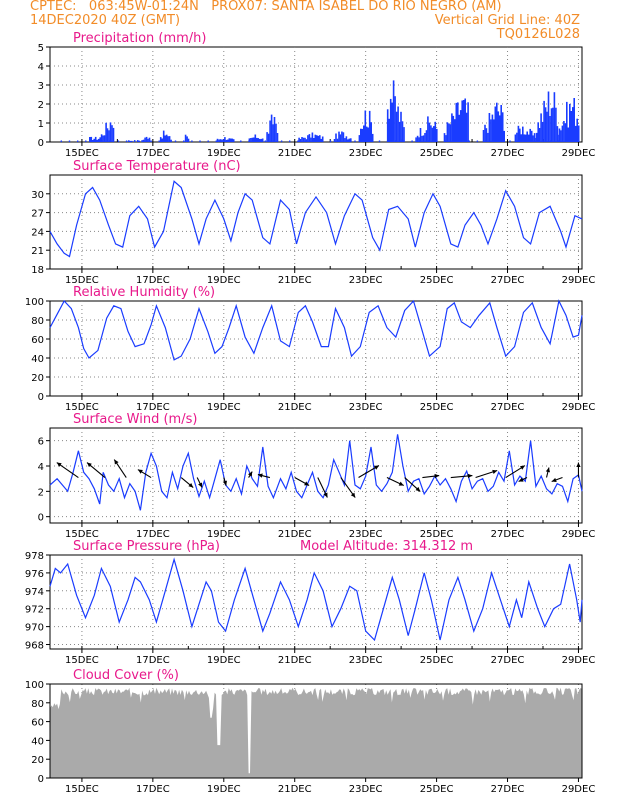 The height and width of the screenshot is (800, 618). I want to click on temp-series-line, so click(316, 219).